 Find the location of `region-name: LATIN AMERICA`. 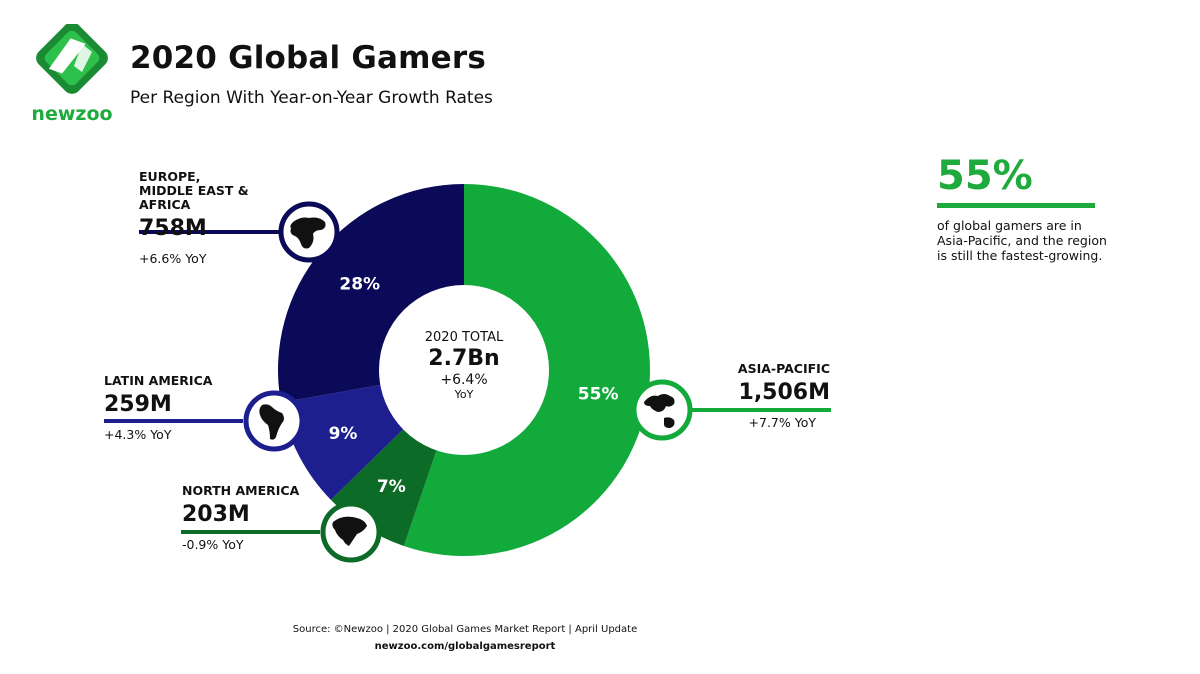

region-name: LATIN AMERICA is located at coordinates (158, 380).